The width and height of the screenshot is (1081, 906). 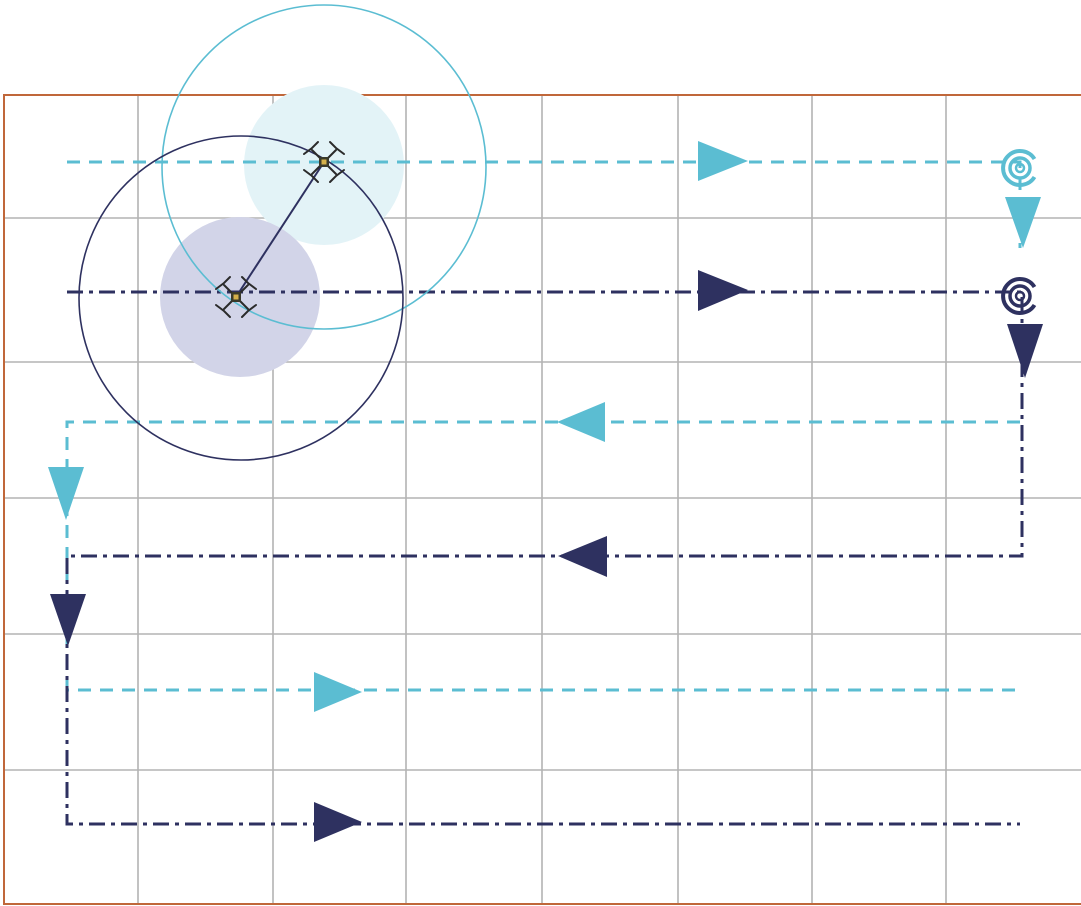 I want to click on coverage-discs, so click(x=282, y=231).